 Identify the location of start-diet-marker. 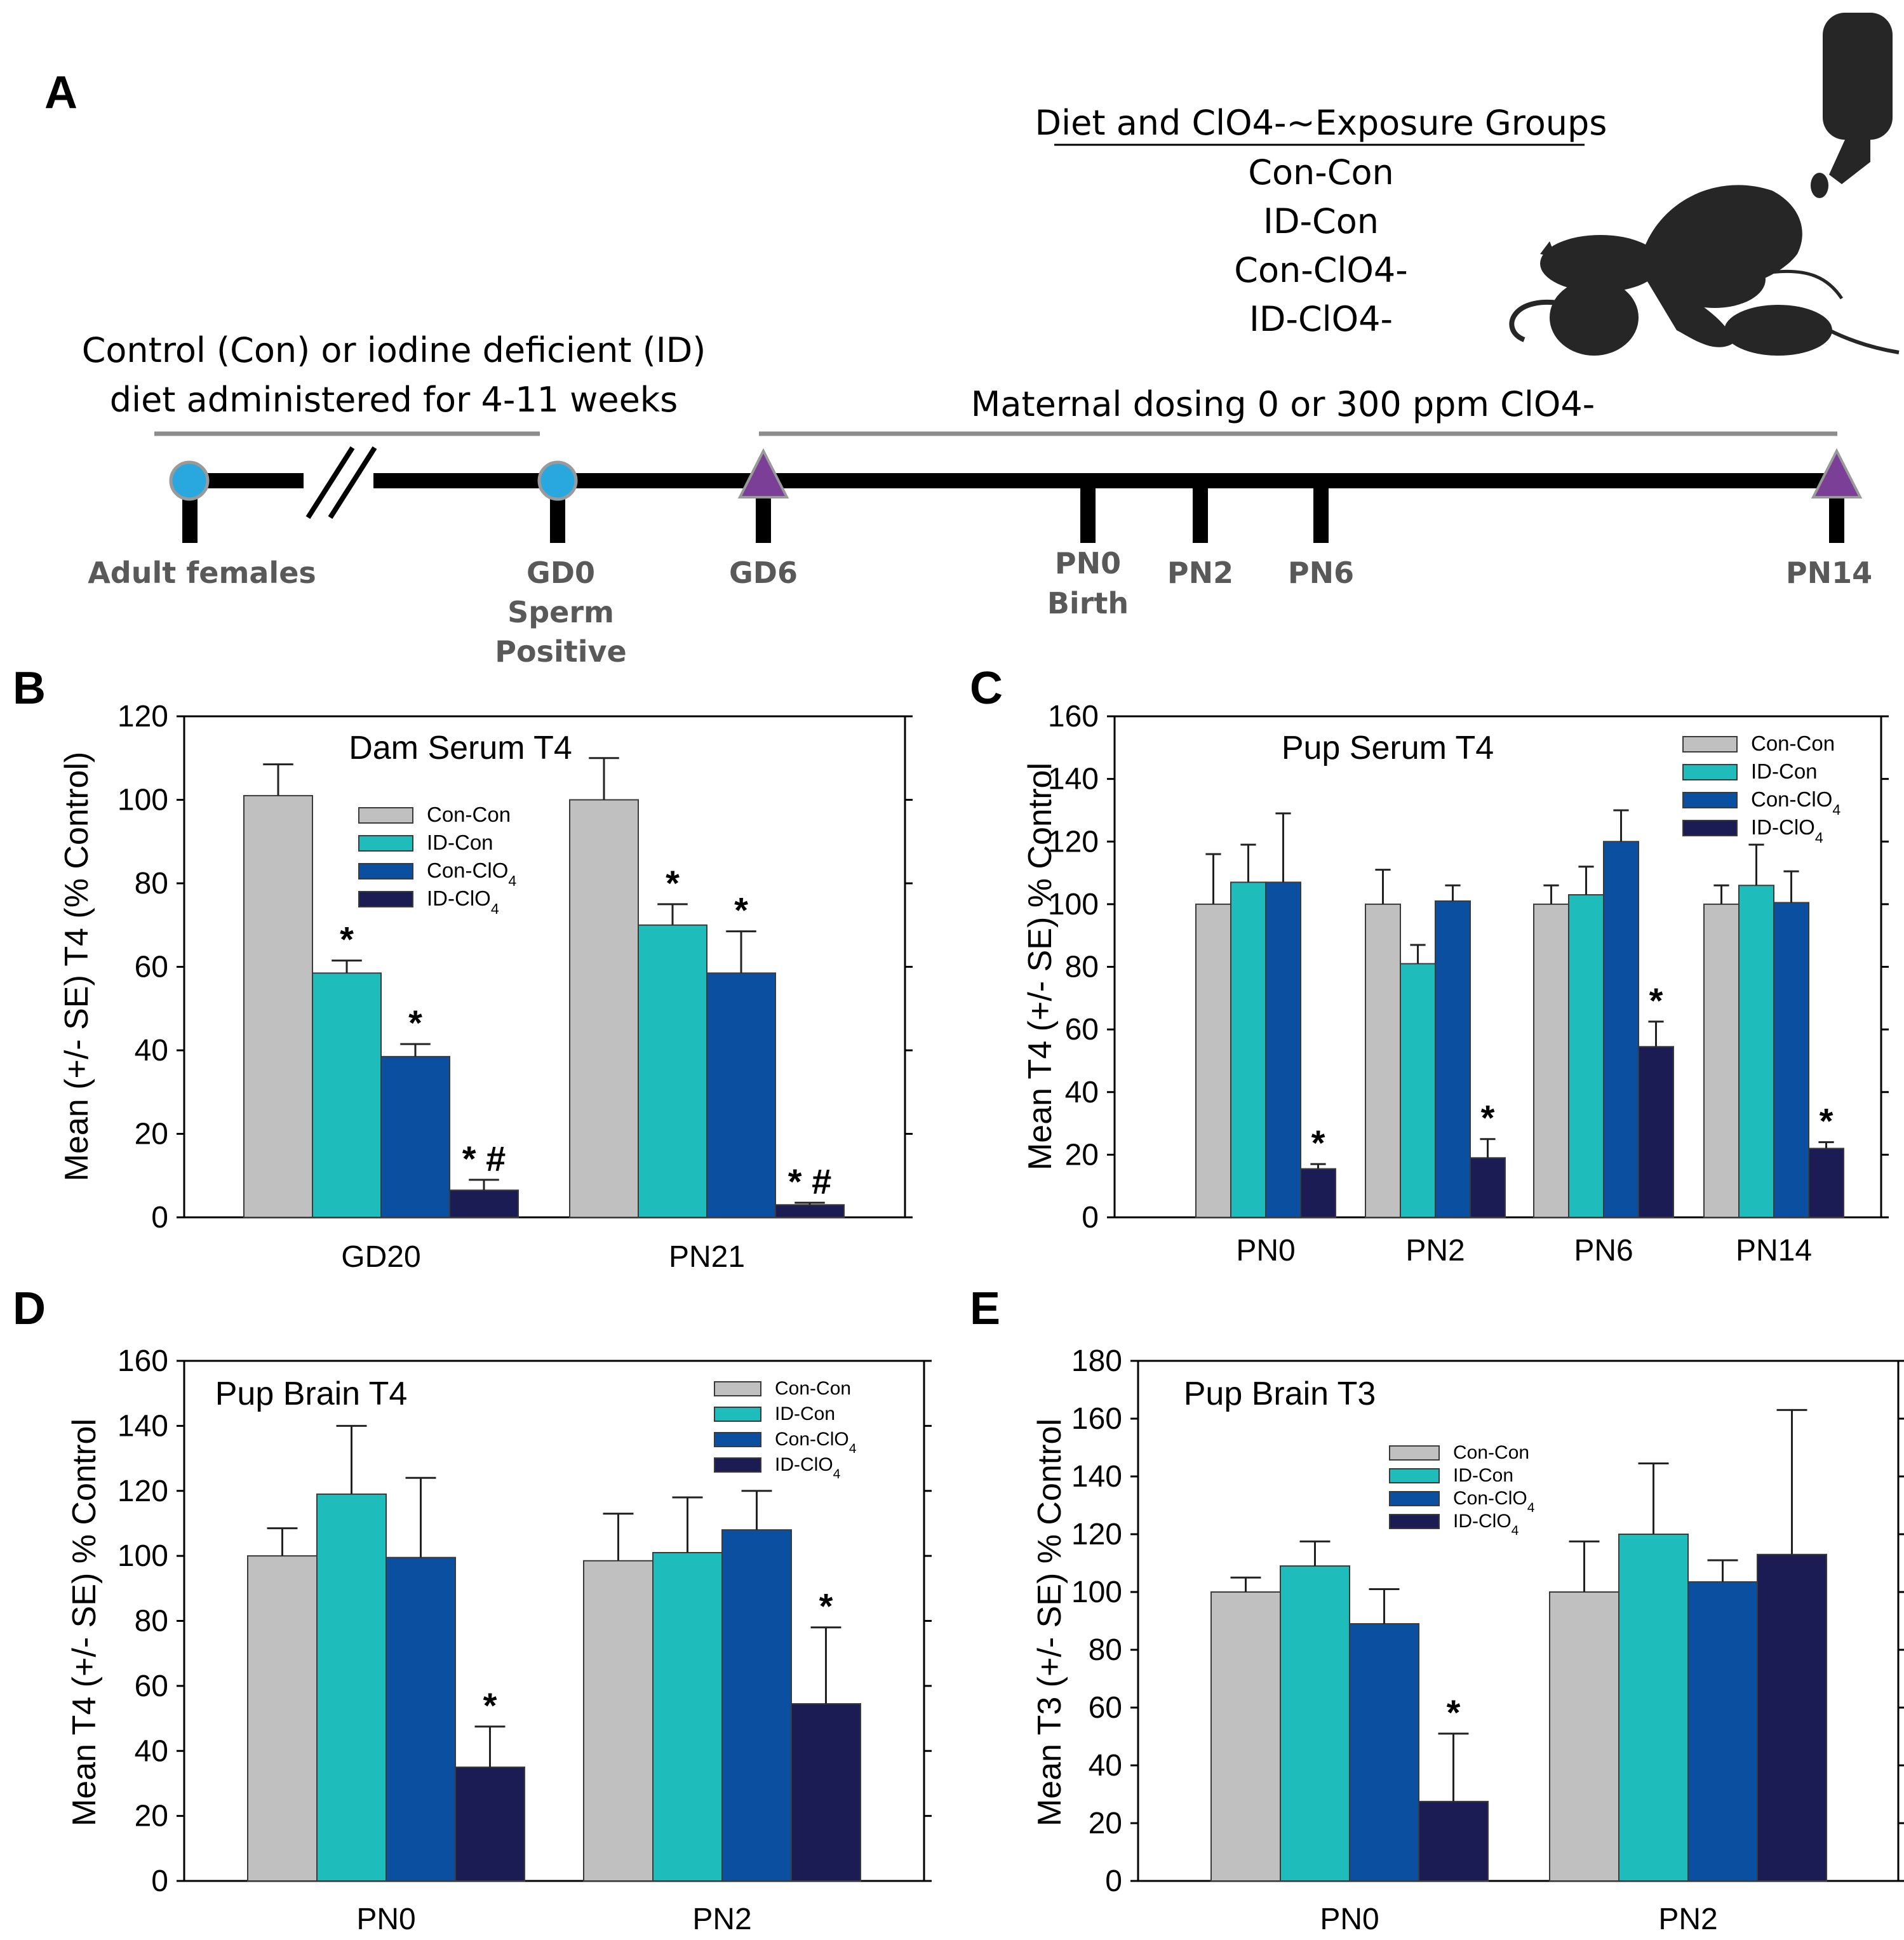
(189, 480).